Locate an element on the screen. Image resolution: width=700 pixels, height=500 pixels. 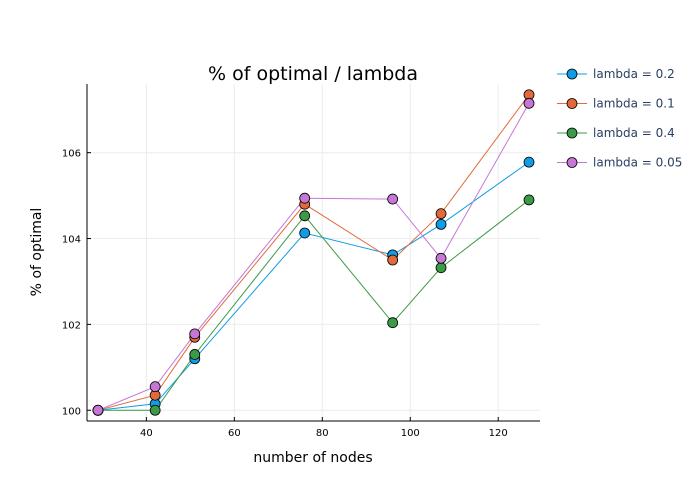
y-tick-label: 100 is located at coordinates (71, 411).